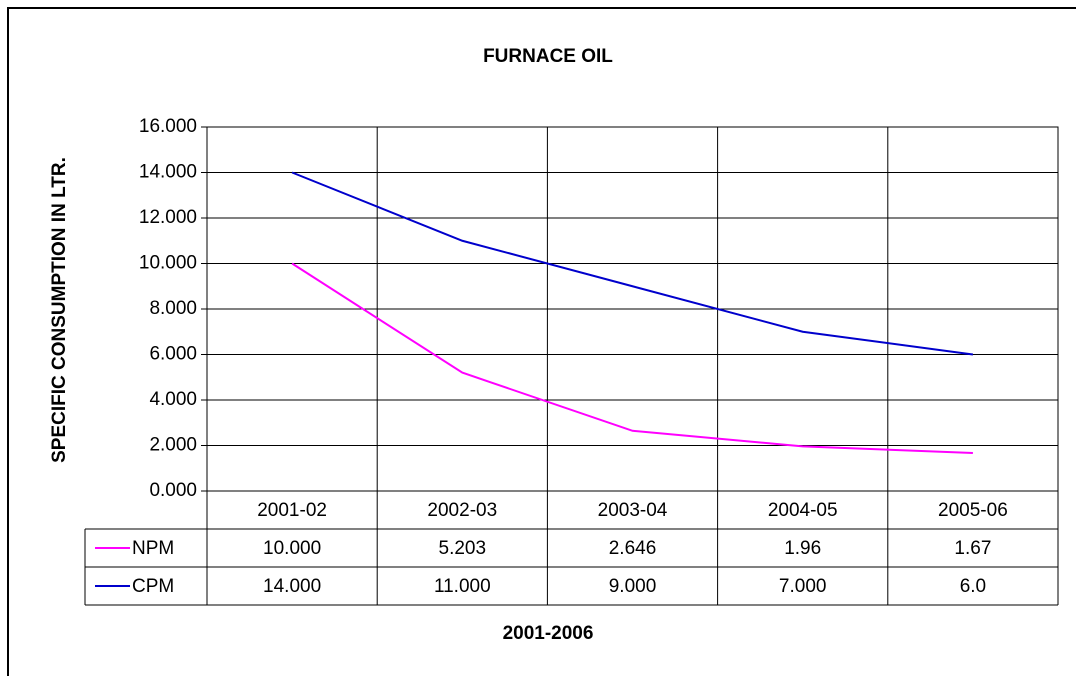  What do you see at coordinates (463, 548) in the screenshot?
I see `data-label: 5.203` at bounding box center [463, 548].